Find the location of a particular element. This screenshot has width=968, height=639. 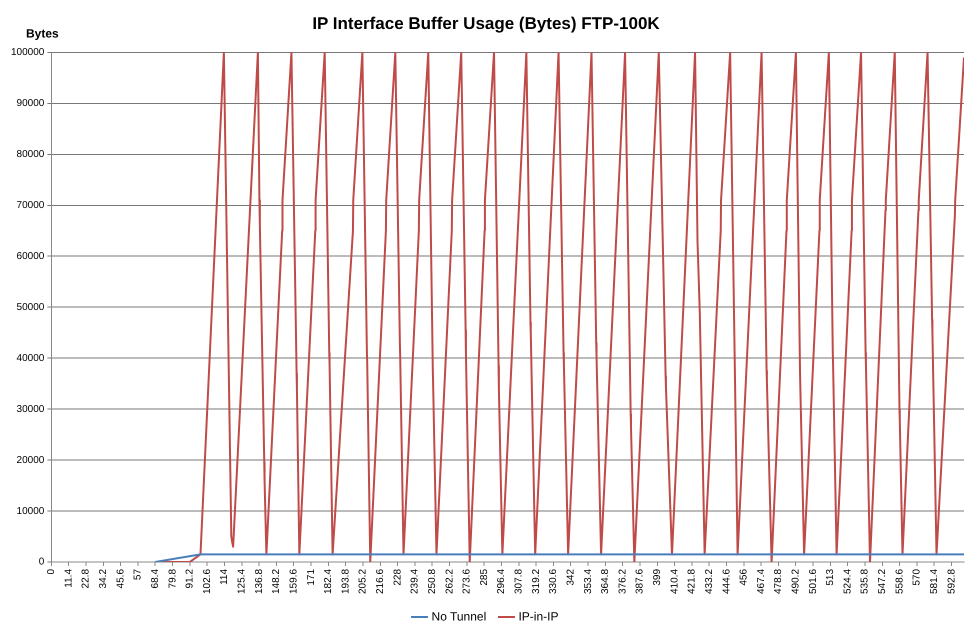

x-tick-label: 478.8 is located at coordinates (778, 581).